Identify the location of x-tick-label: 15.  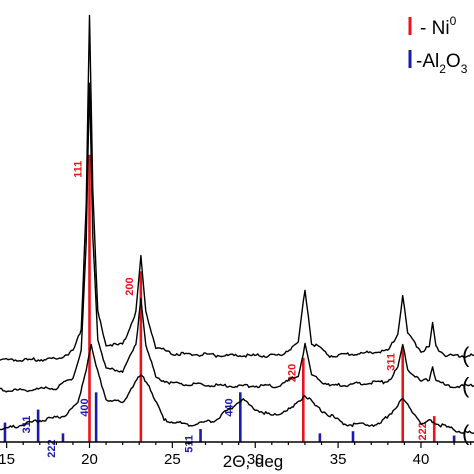
(7, 459).